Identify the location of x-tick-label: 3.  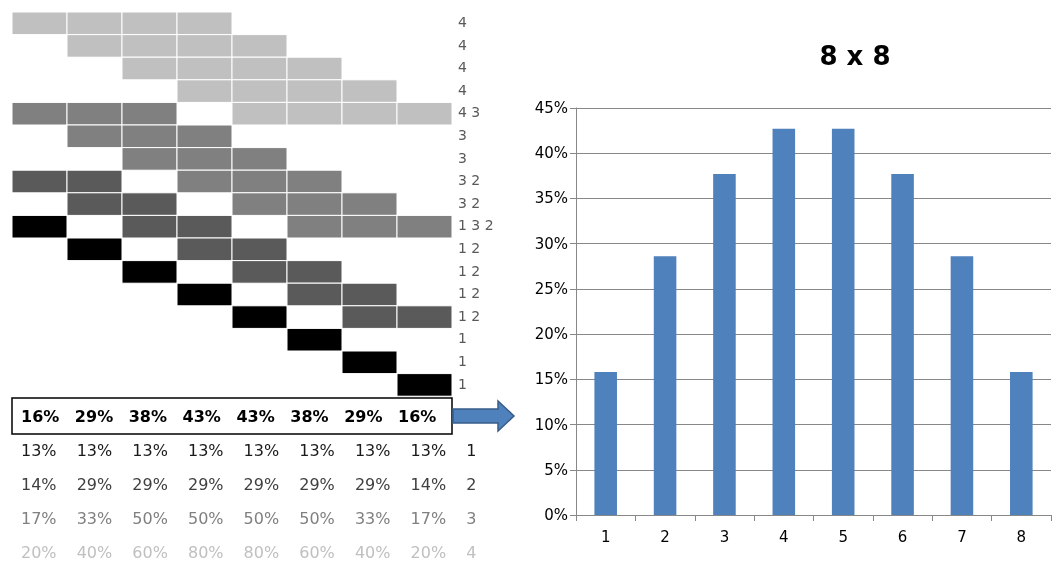
(724, 536).